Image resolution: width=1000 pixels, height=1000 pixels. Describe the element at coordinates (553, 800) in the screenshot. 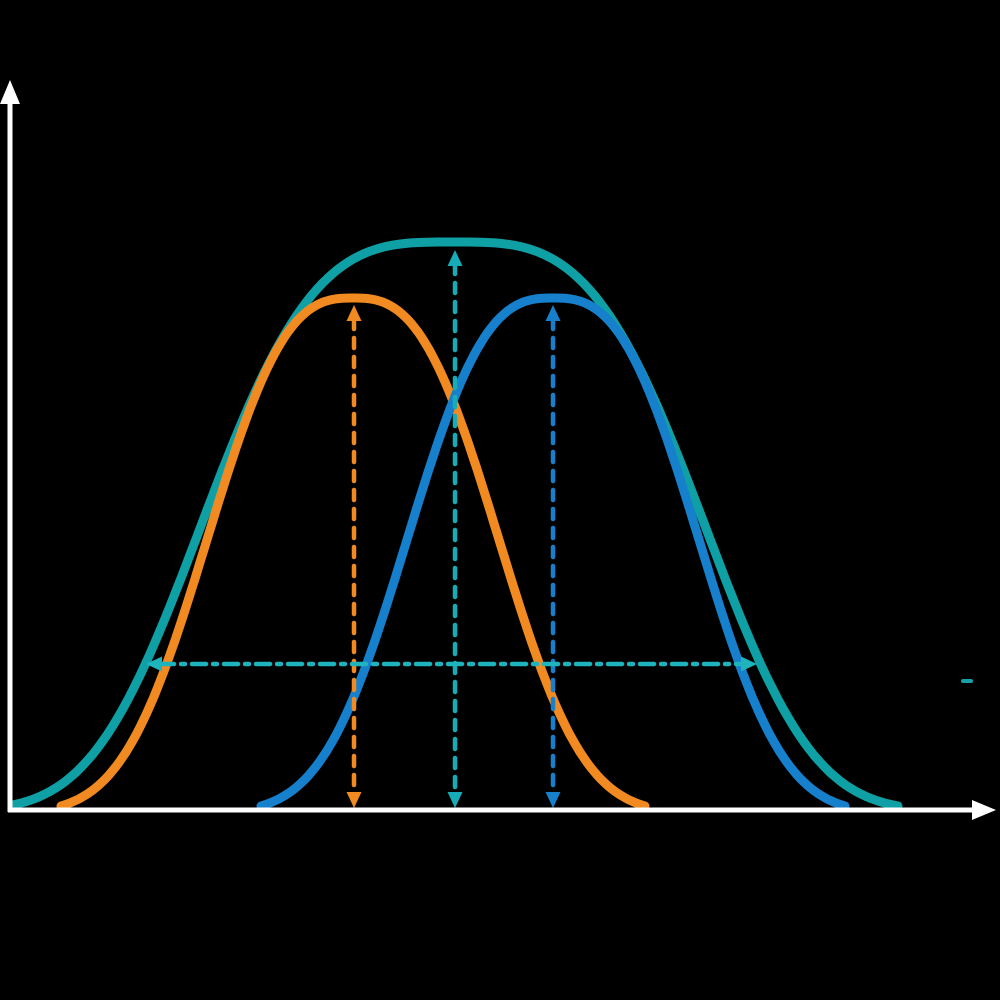

I see `right-peak-height-arrow-bottom-arrowhead` at that location.